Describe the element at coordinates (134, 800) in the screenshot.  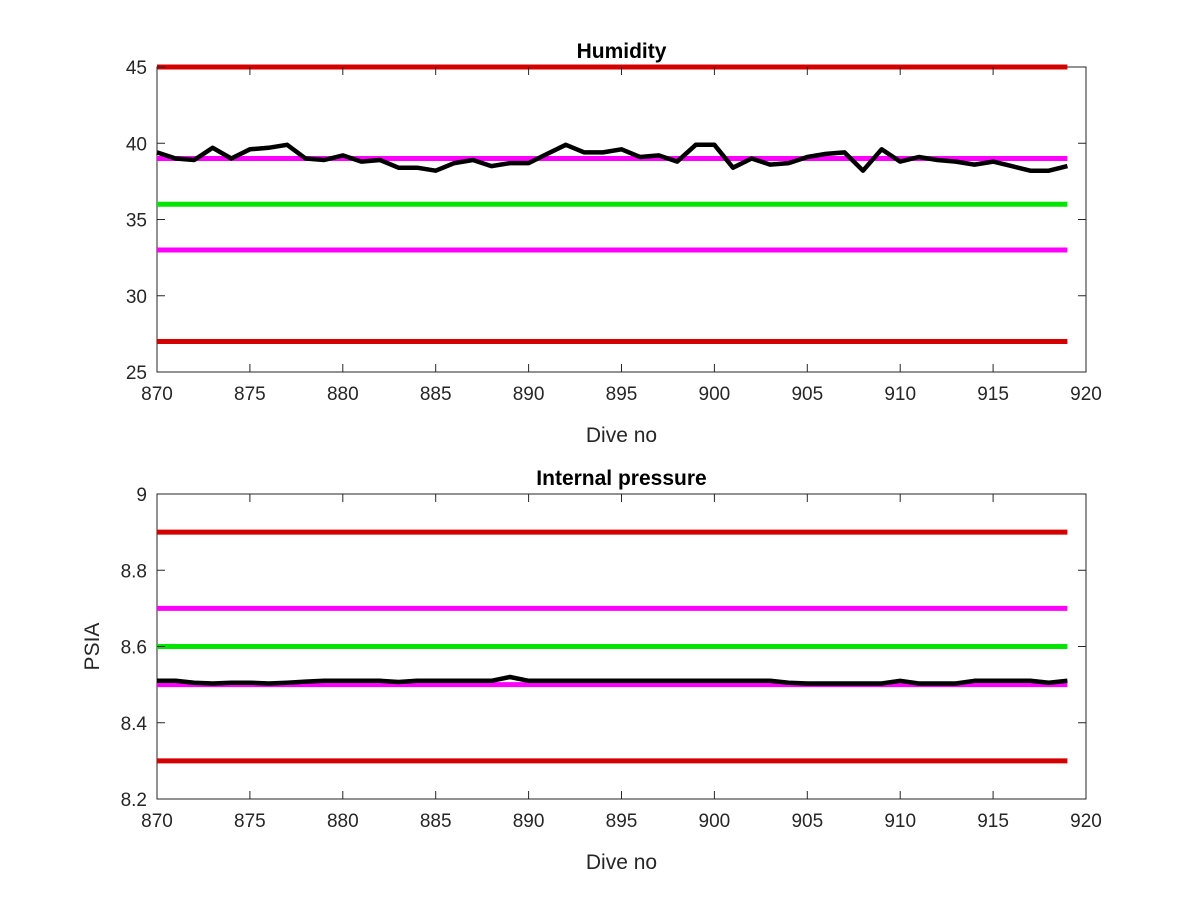
I see `y-tick-label: 8.2` at that location.